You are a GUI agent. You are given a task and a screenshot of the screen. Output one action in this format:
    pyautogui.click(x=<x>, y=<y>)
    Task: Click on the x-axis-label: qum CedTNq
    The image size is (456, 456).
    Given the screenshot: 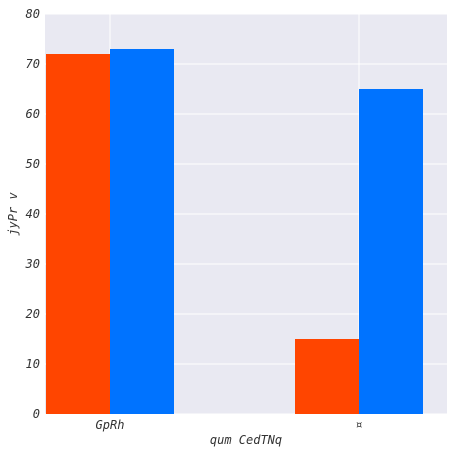 What is the action you would take?
    pyautogui.click(x=246, y=440)
    